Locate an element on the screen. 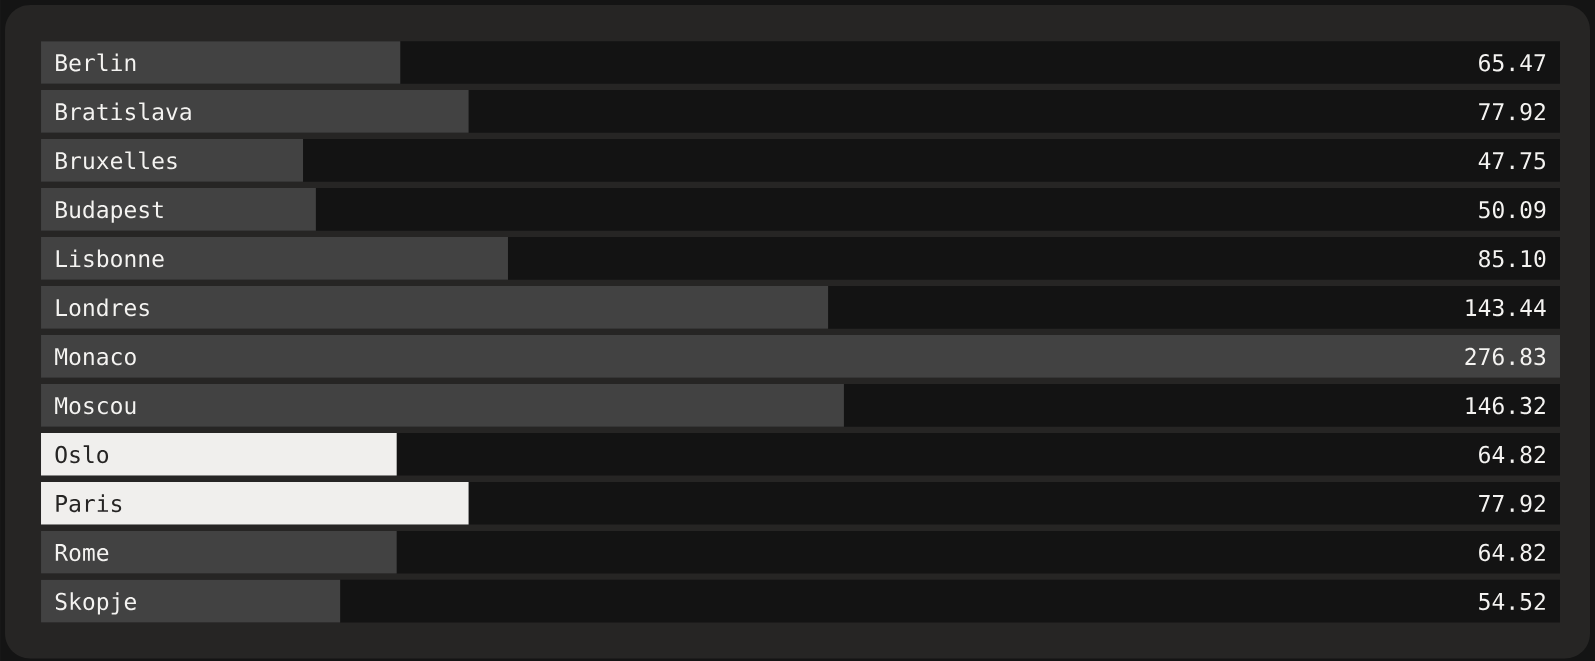 Image resolution: width=1595 pixels, height=661 pixels. y-tick-label: Monaco is located at coordinates (95, 357).